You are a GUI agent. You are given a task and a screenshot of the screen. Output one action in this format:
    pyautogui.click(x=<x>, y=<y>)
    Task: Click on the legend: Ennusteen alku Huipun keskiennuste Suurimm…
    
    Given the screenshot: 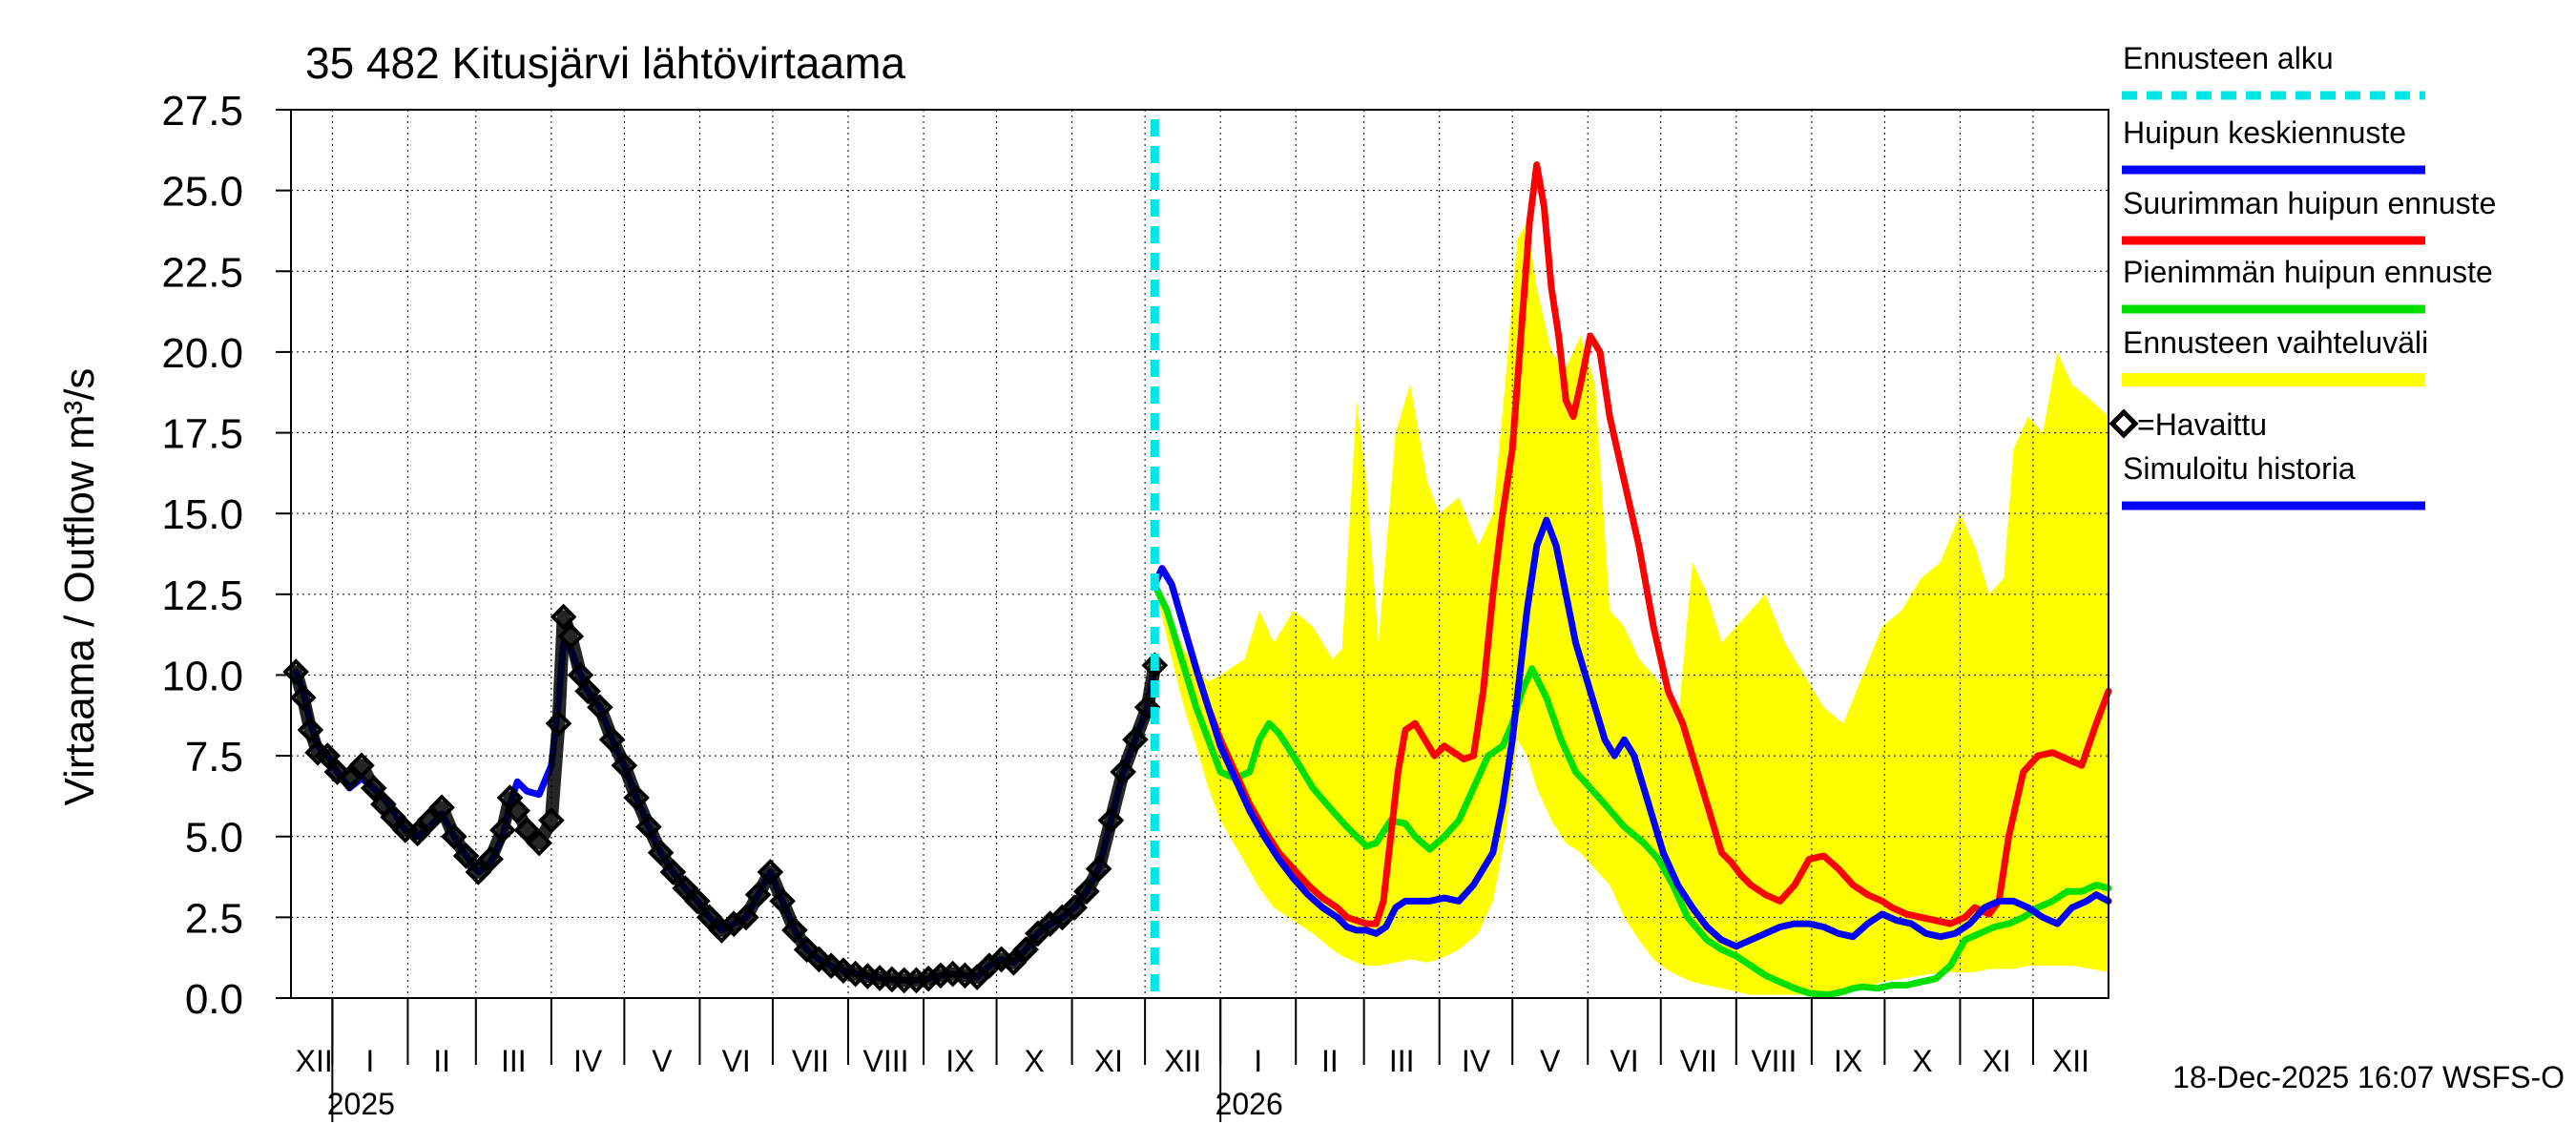 What is the action you would take?
    pyautogui.click(x=2302, y=275)
    